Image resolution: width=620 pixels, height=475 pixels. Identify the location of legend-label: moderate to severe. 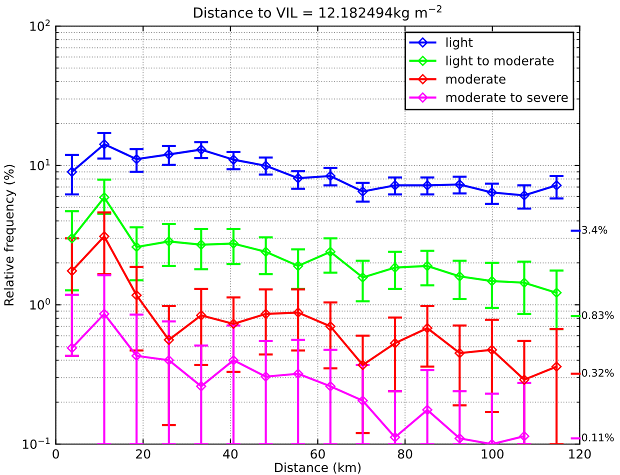
(507, 97).